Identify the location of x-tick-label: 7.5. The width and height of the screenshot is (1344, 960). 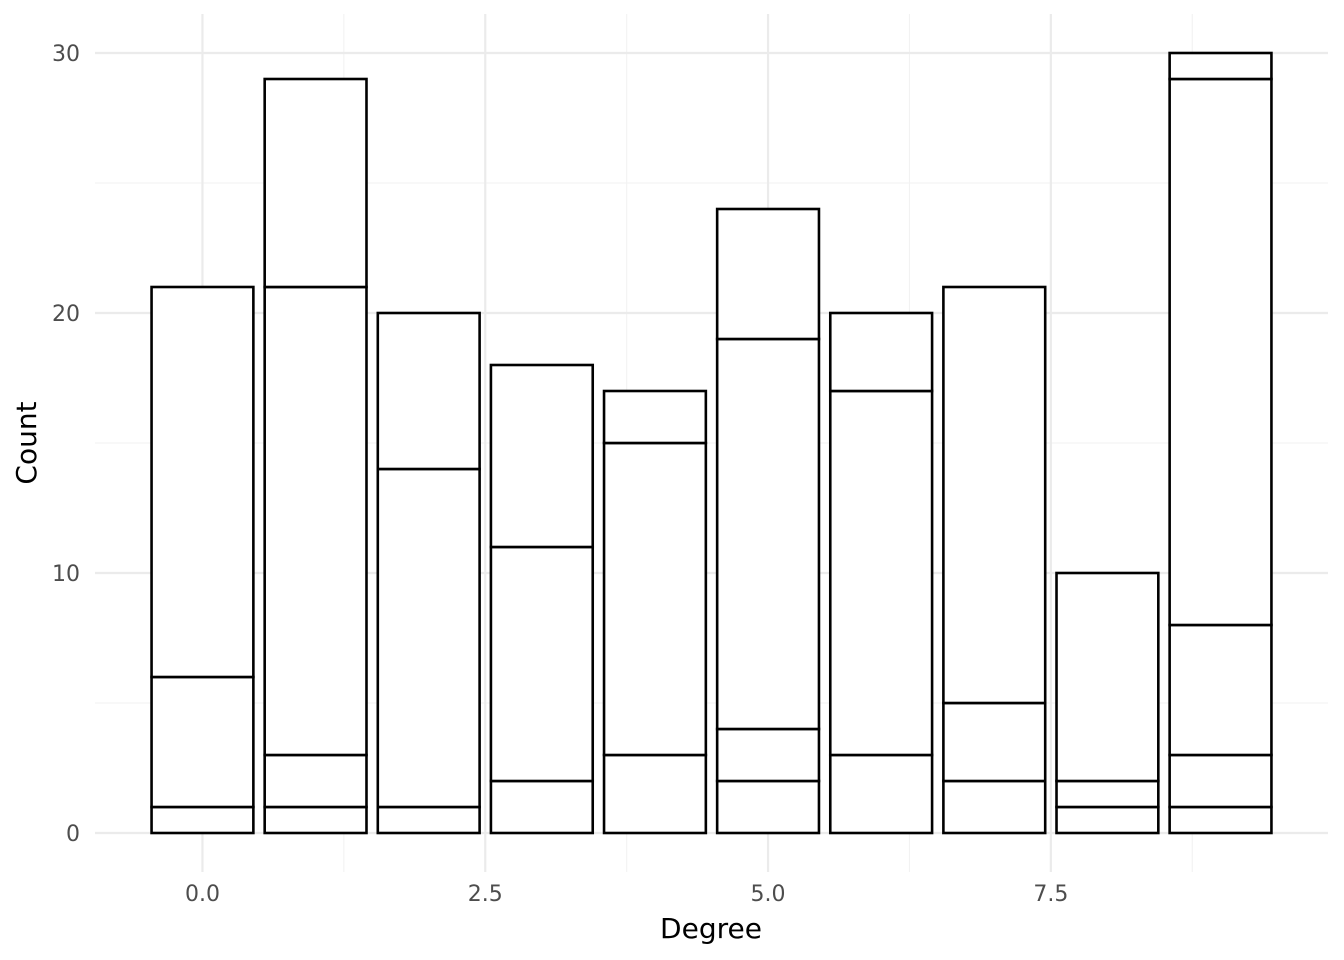
(1050, 894).